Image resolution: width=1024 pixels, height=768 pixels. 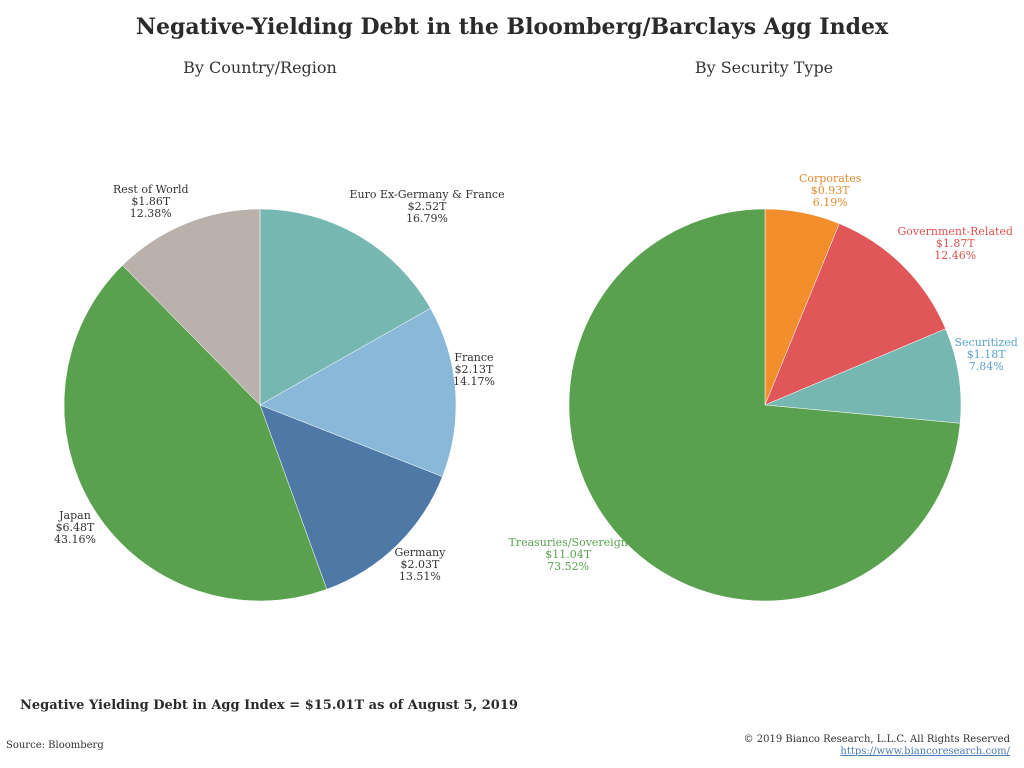 I want to click on slice-percent: 43.16%, so click(x=75, y=539).